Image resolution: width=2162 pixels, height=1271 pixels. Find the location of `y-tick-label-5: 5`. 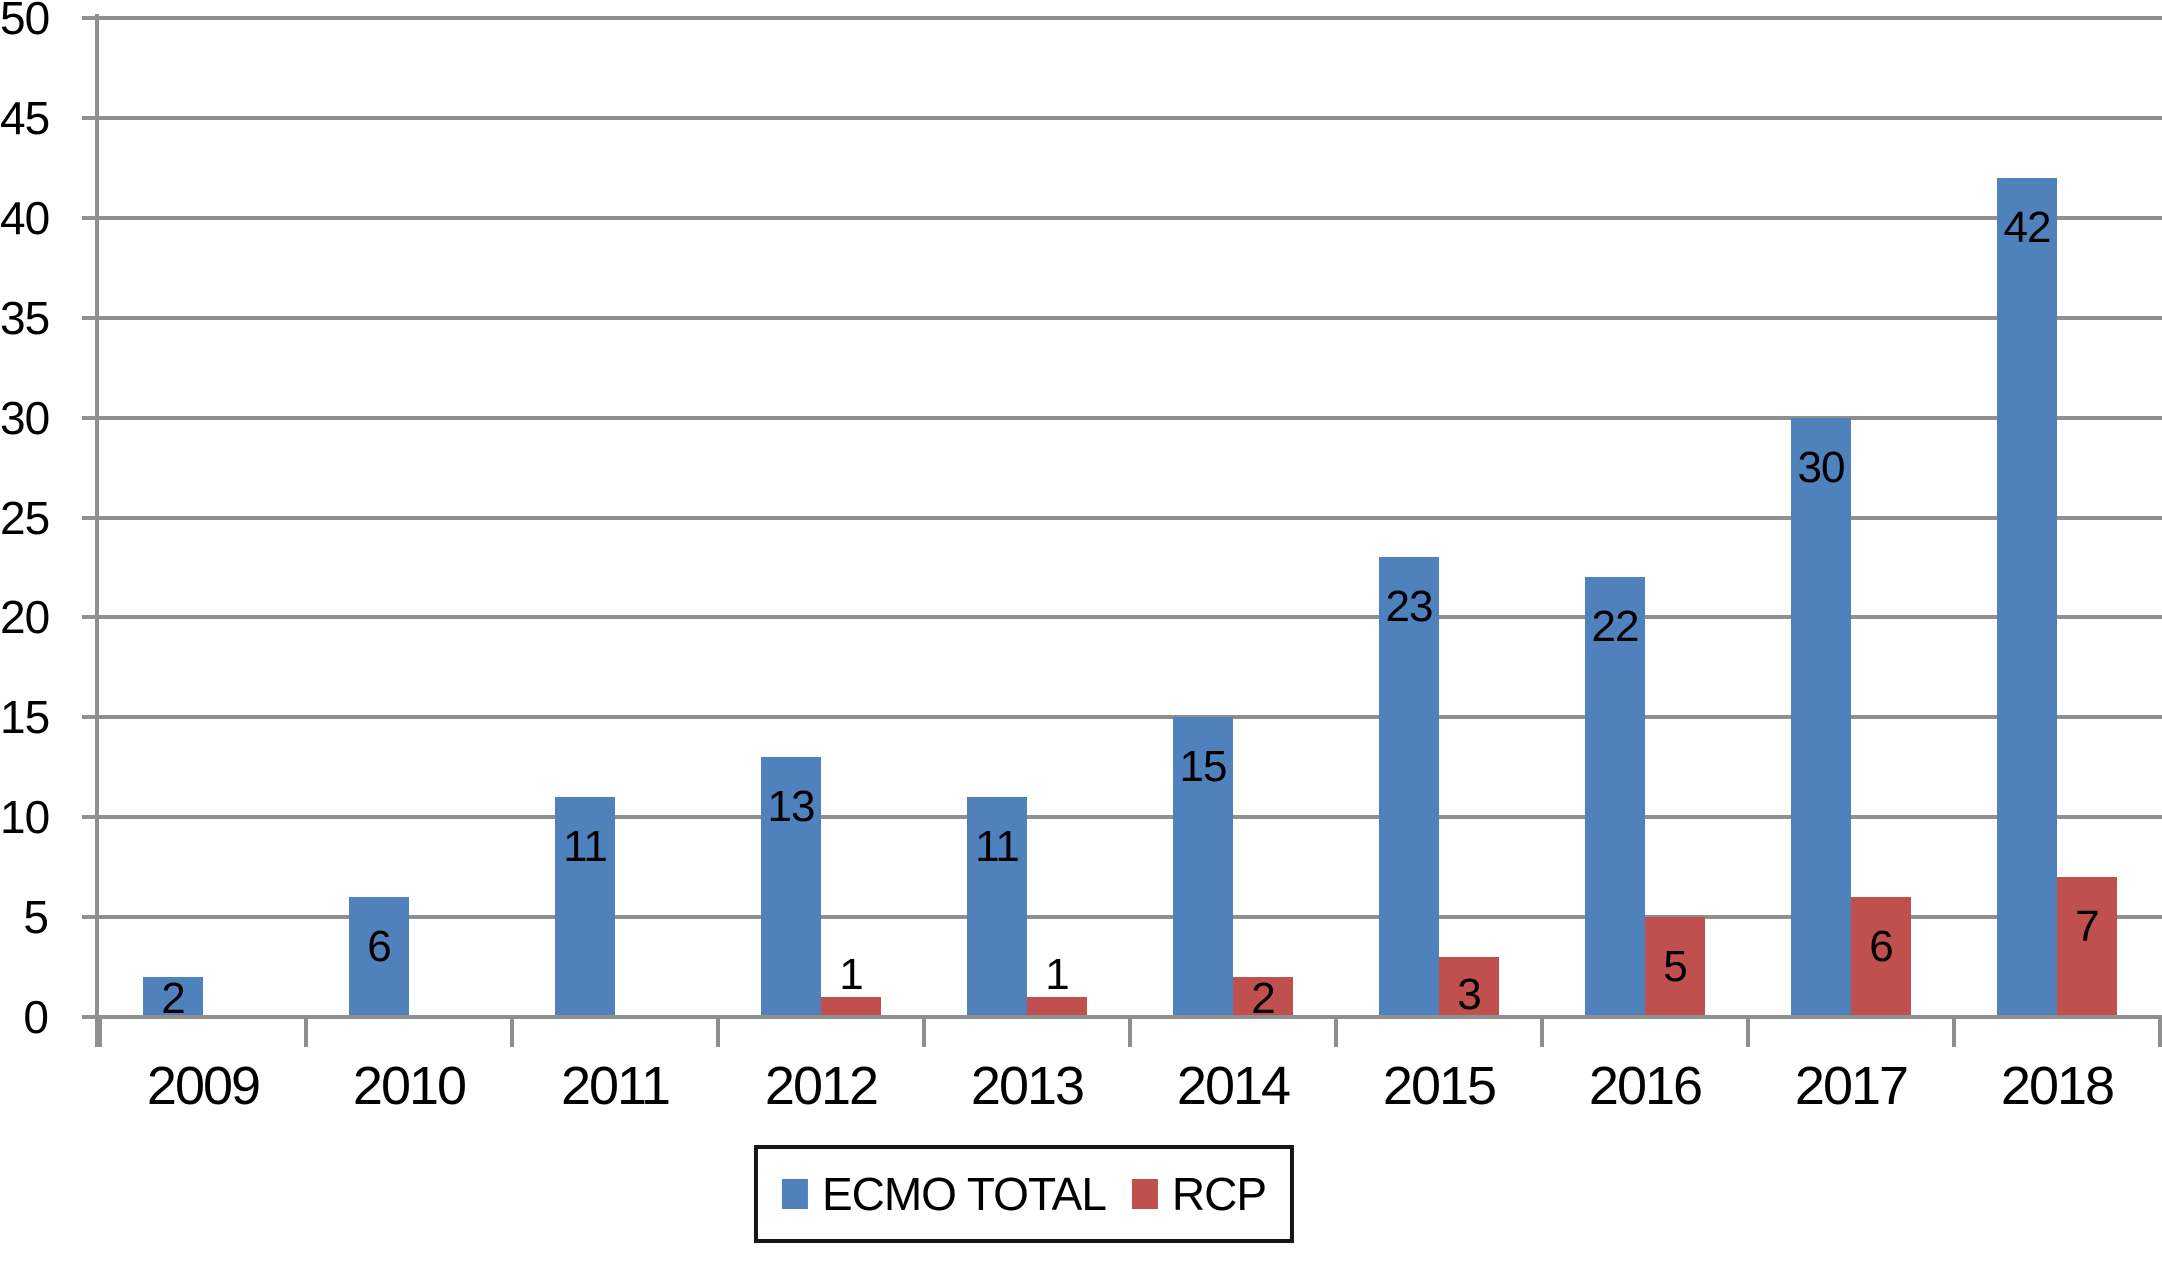

y-tick-label-5: 5 is located at coordinates (36, 917).